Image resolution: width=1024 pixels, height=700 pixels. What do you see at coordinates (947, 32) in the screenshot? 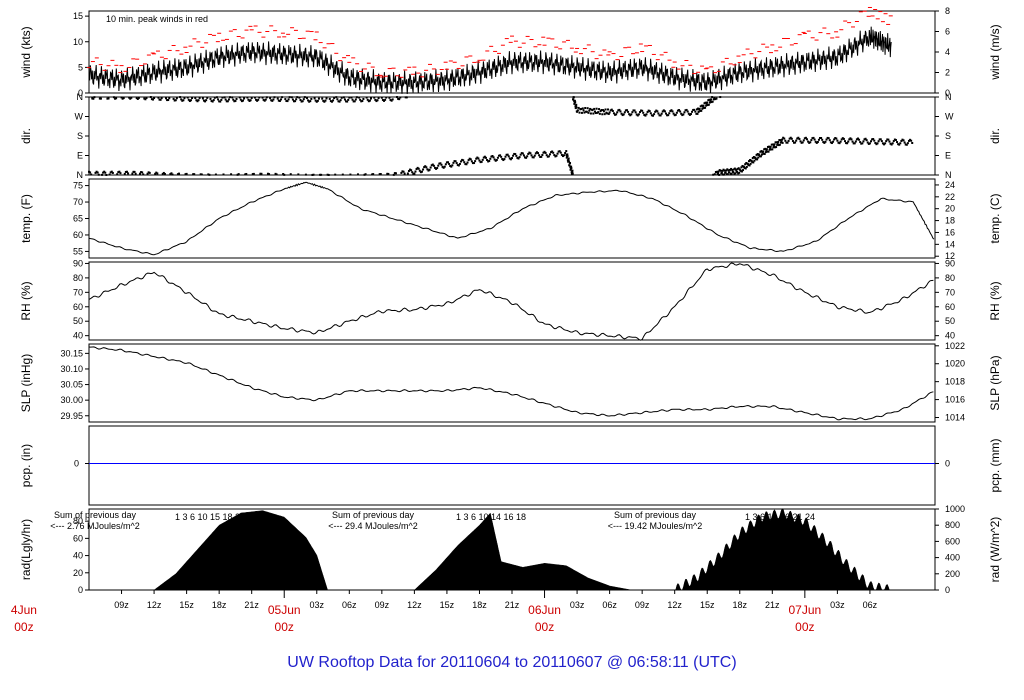
I see `wind-ytick-label-right: 6` at bounding box center [947, 32].